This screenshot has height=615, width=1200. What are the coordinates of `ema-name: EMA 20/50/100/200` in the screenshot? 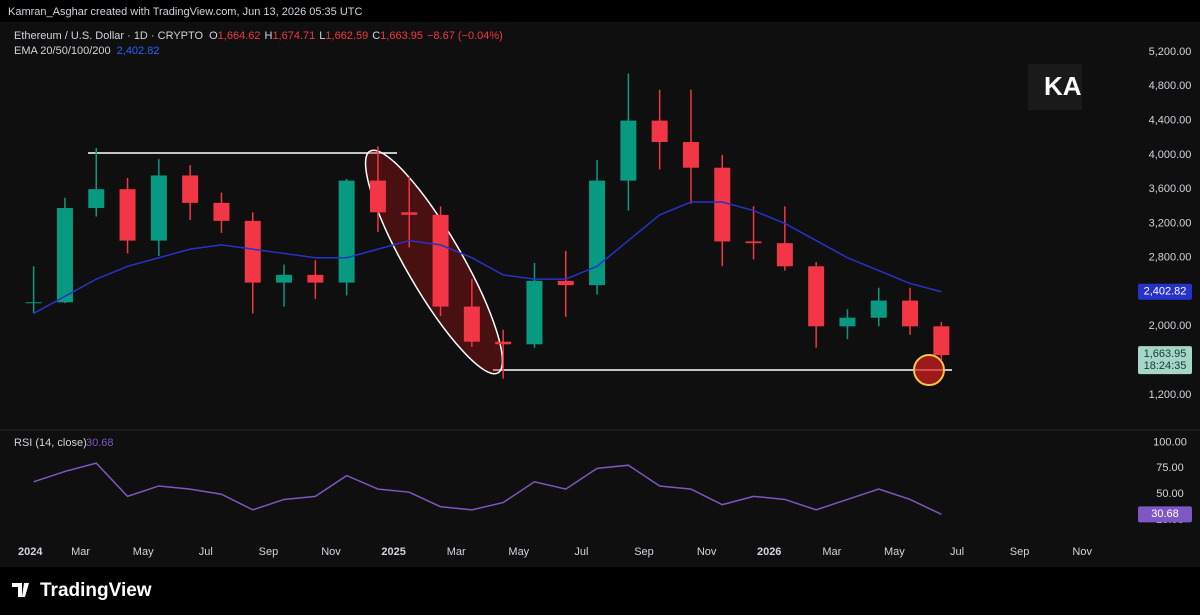 It's located at (62, 51).